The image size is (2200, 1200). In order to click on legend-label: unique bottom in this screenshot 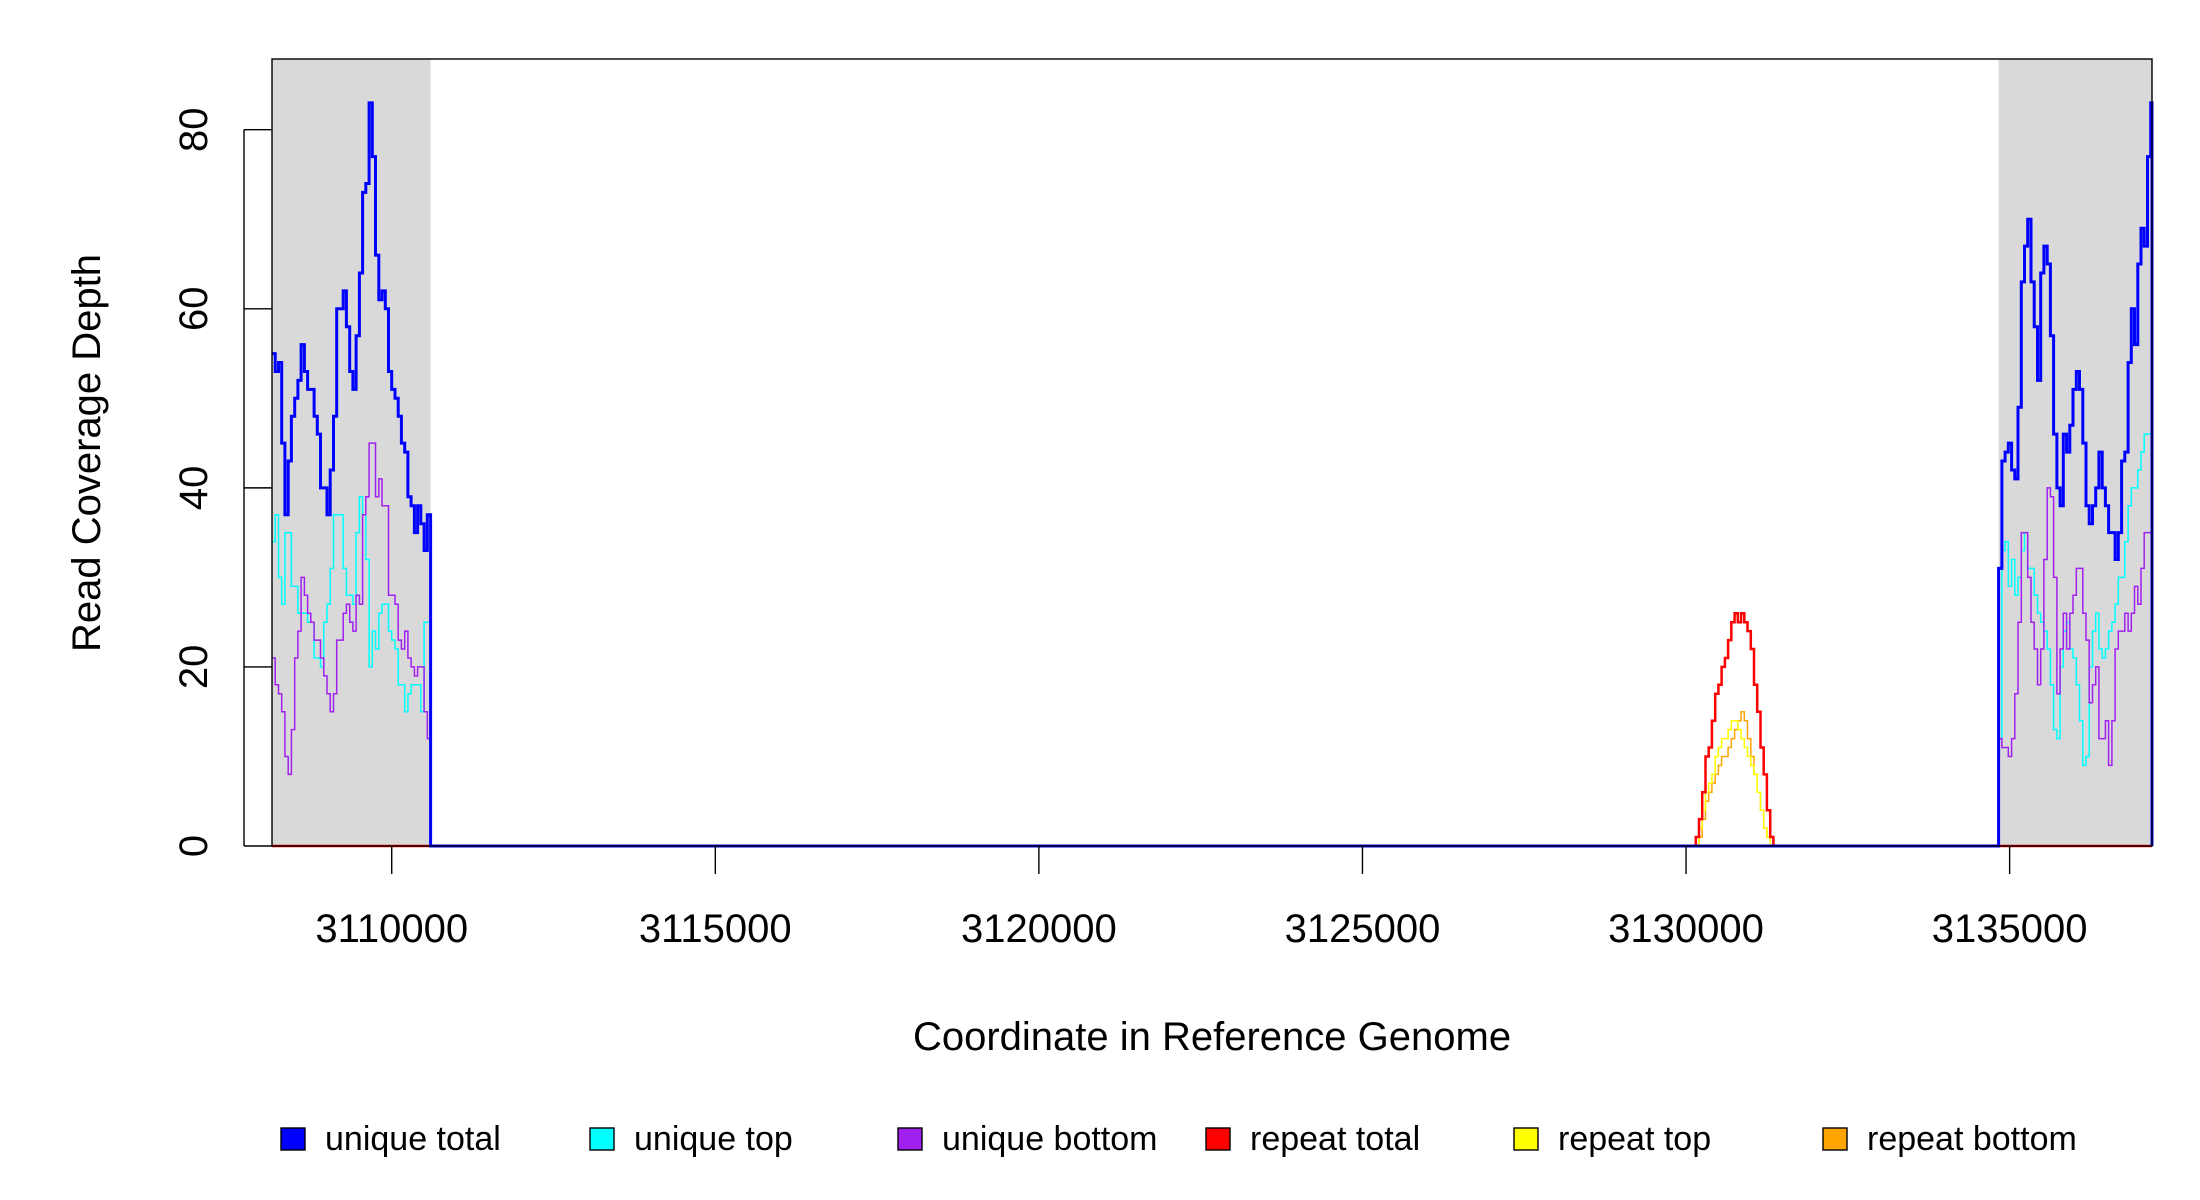, I will do `click(1050, 1139)`.